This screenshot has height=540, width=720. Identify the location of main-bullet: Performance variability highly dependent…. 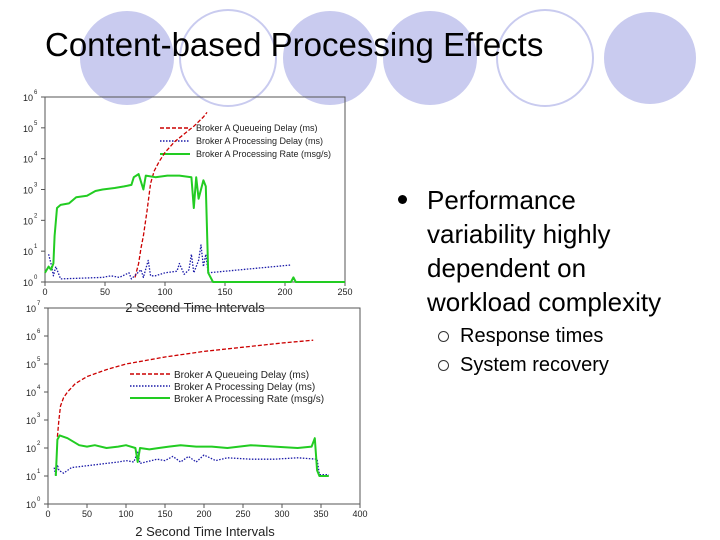
(558, 251).